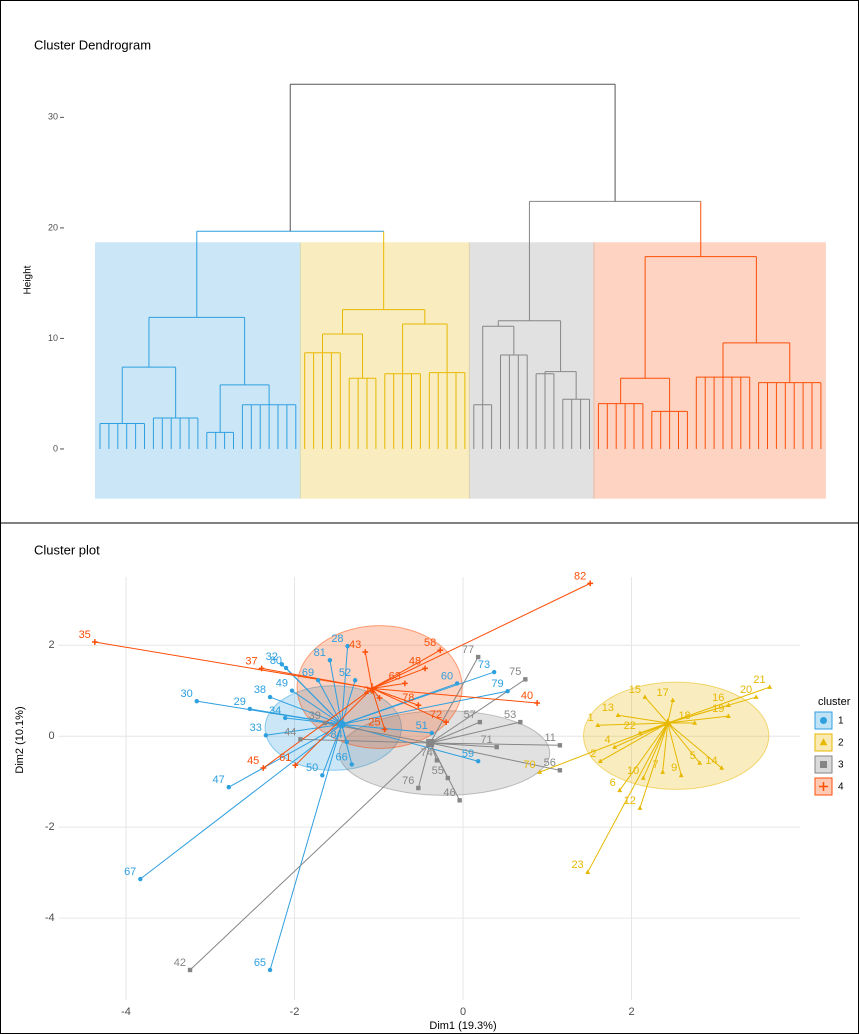 This screenshot has height=1034, width=859. I want to click on point-label: 15, so click(635, 690).